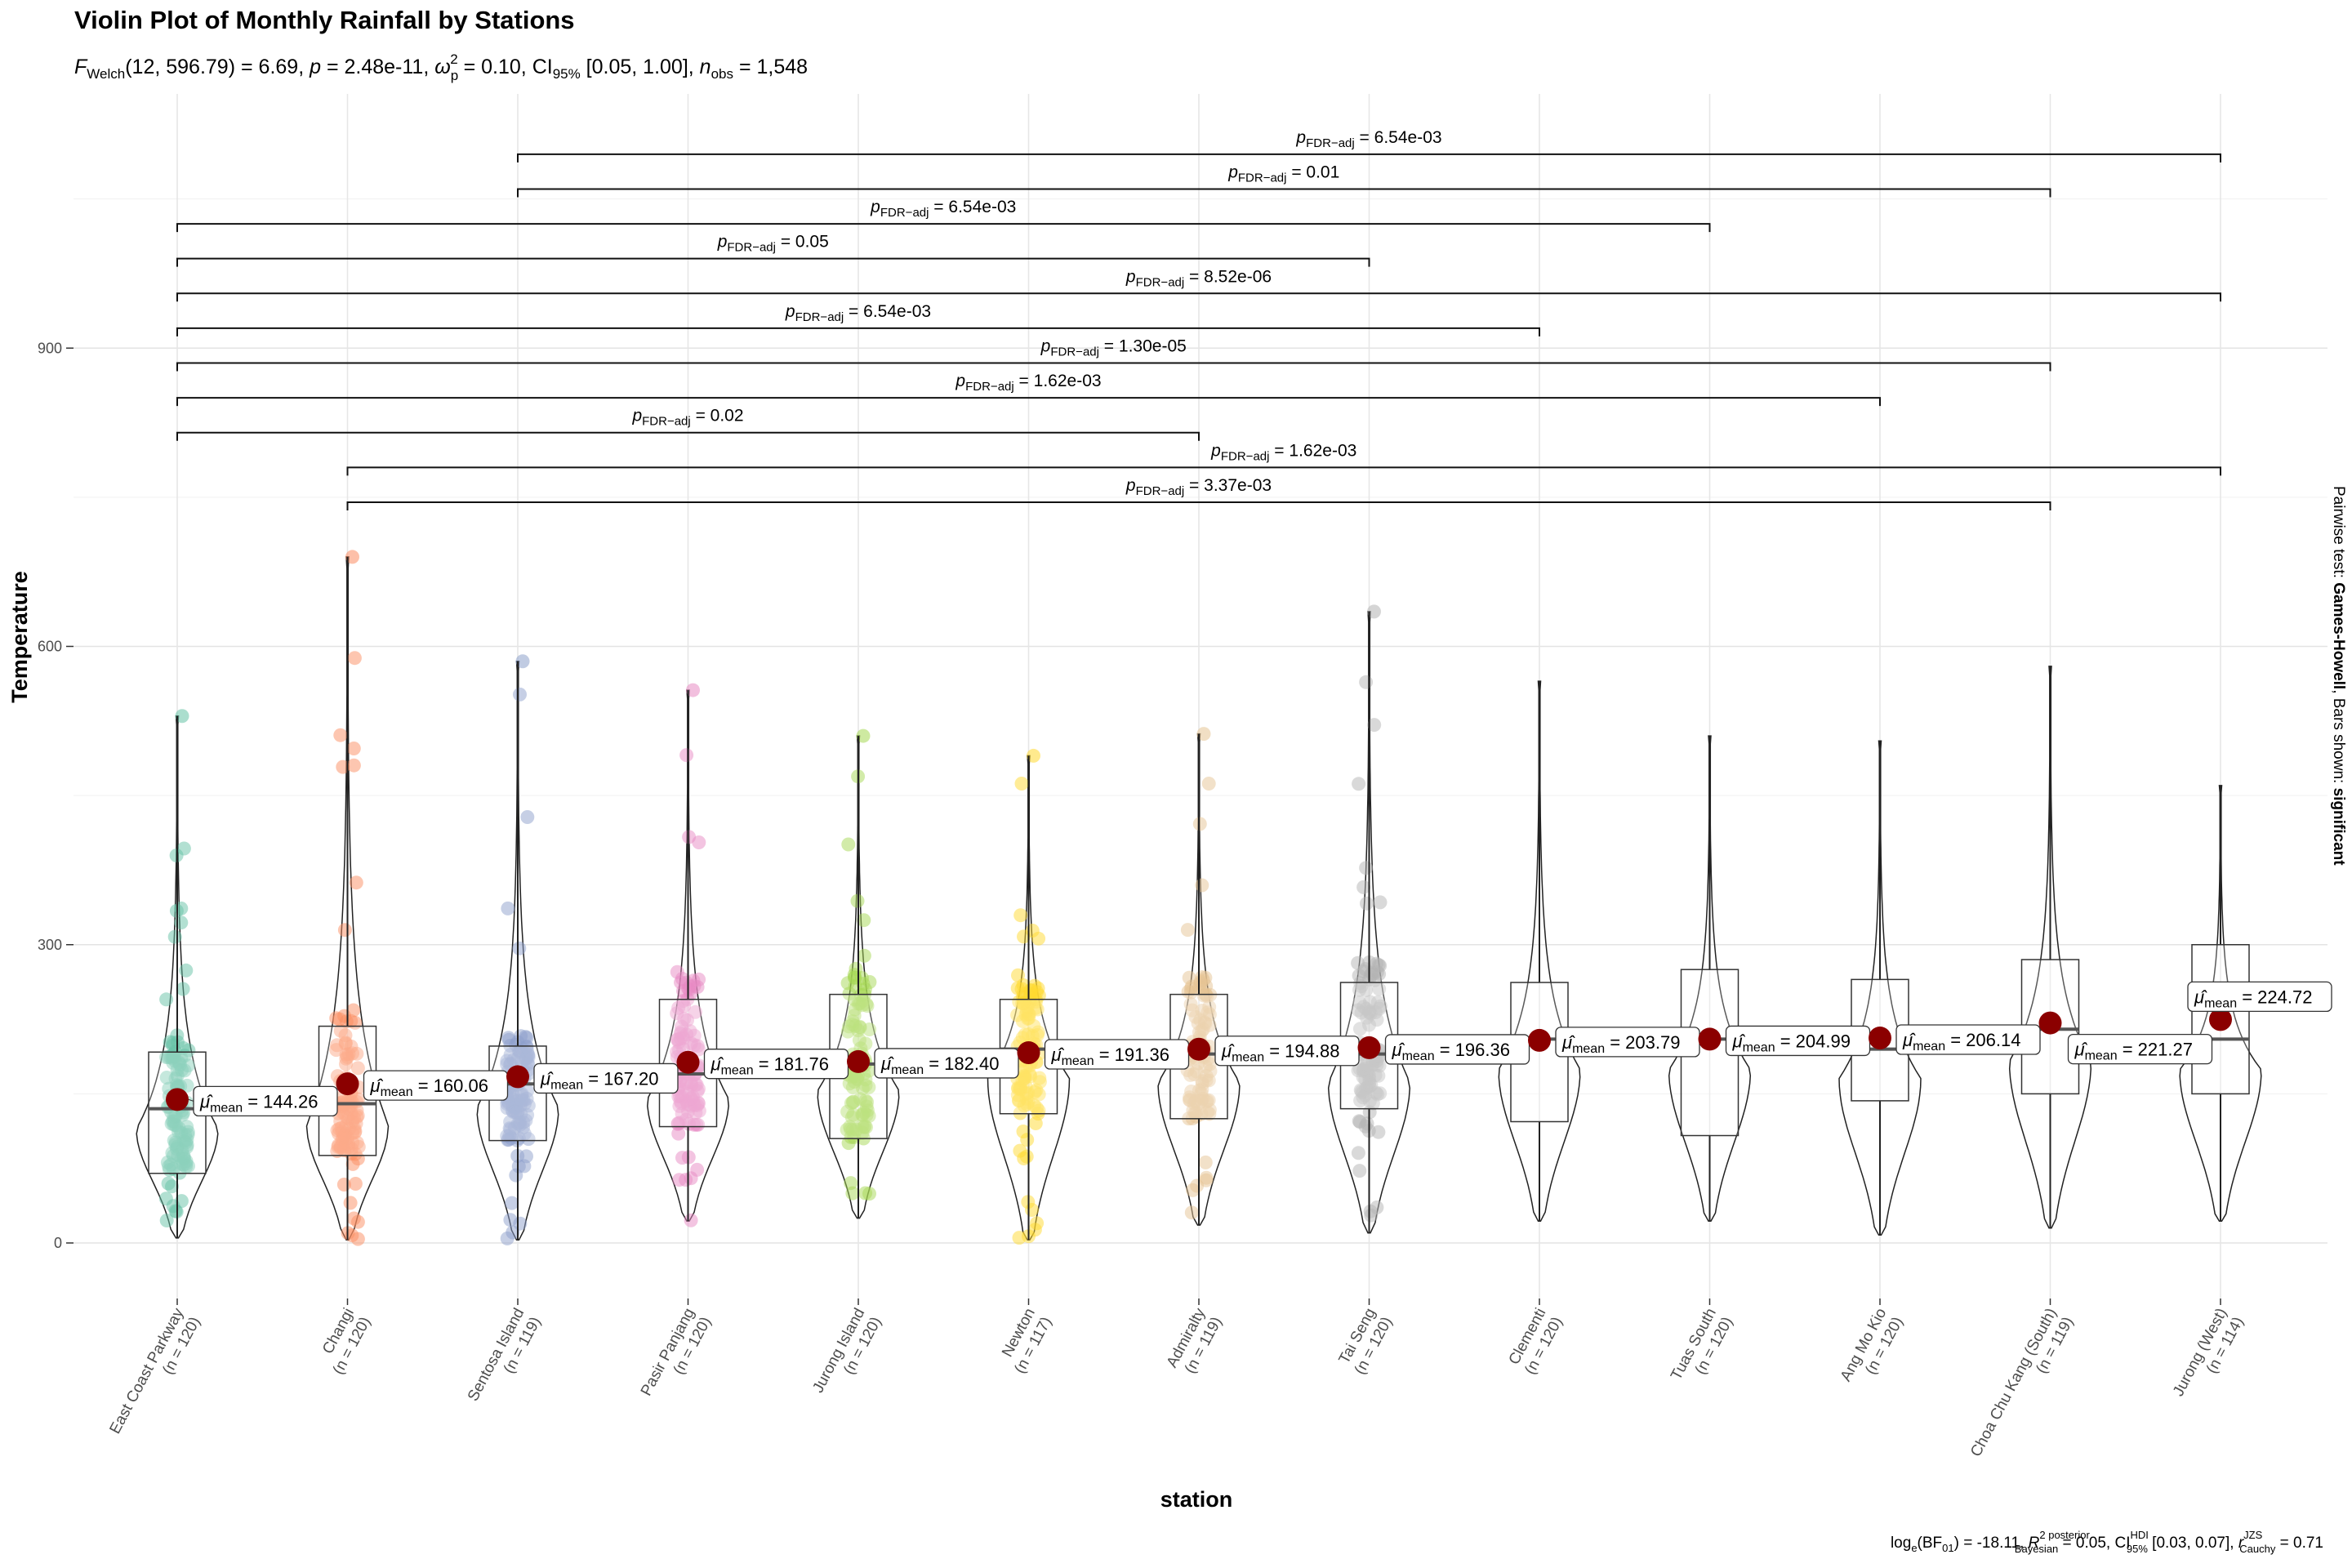 Image resolution: width=2352 pixels, height=1568 pixels. What do you see at coordinates (1710, 978) in the screenshot?
I see `violin` at bounding box center [1710, 978].